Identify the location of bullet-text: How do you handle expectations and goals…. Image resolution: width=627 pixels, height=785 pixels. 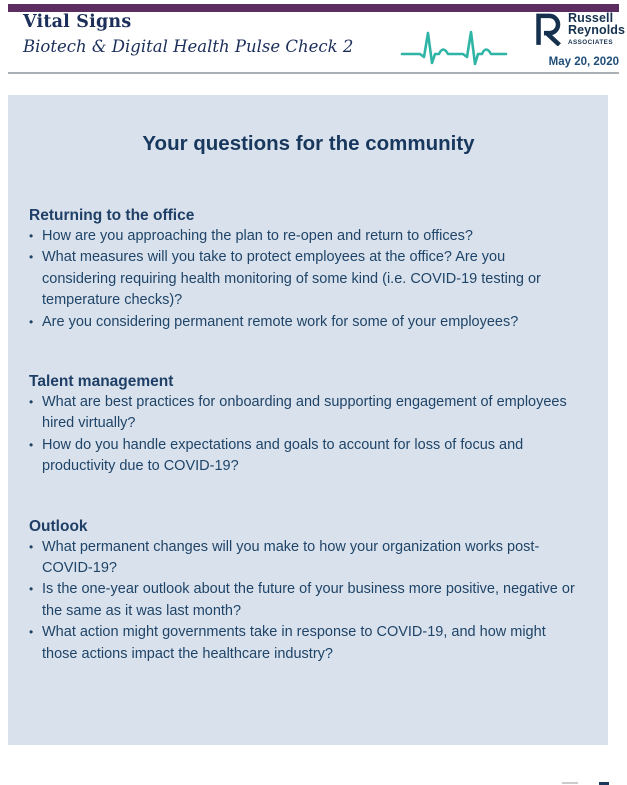
(283, 455).